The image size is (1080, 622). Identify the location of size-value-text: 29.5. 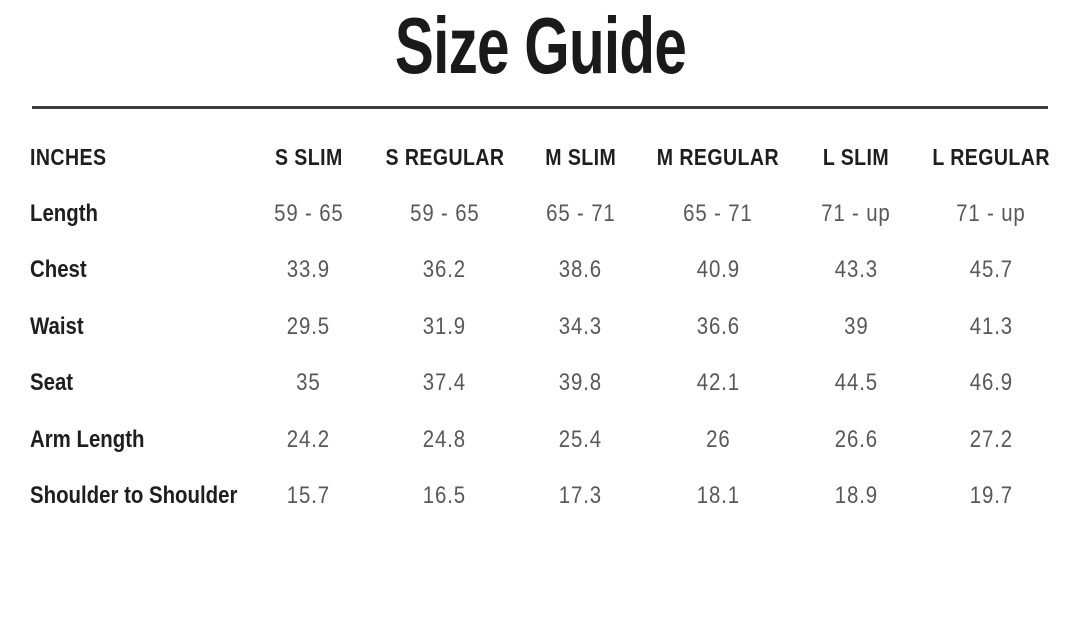
(309, 326).